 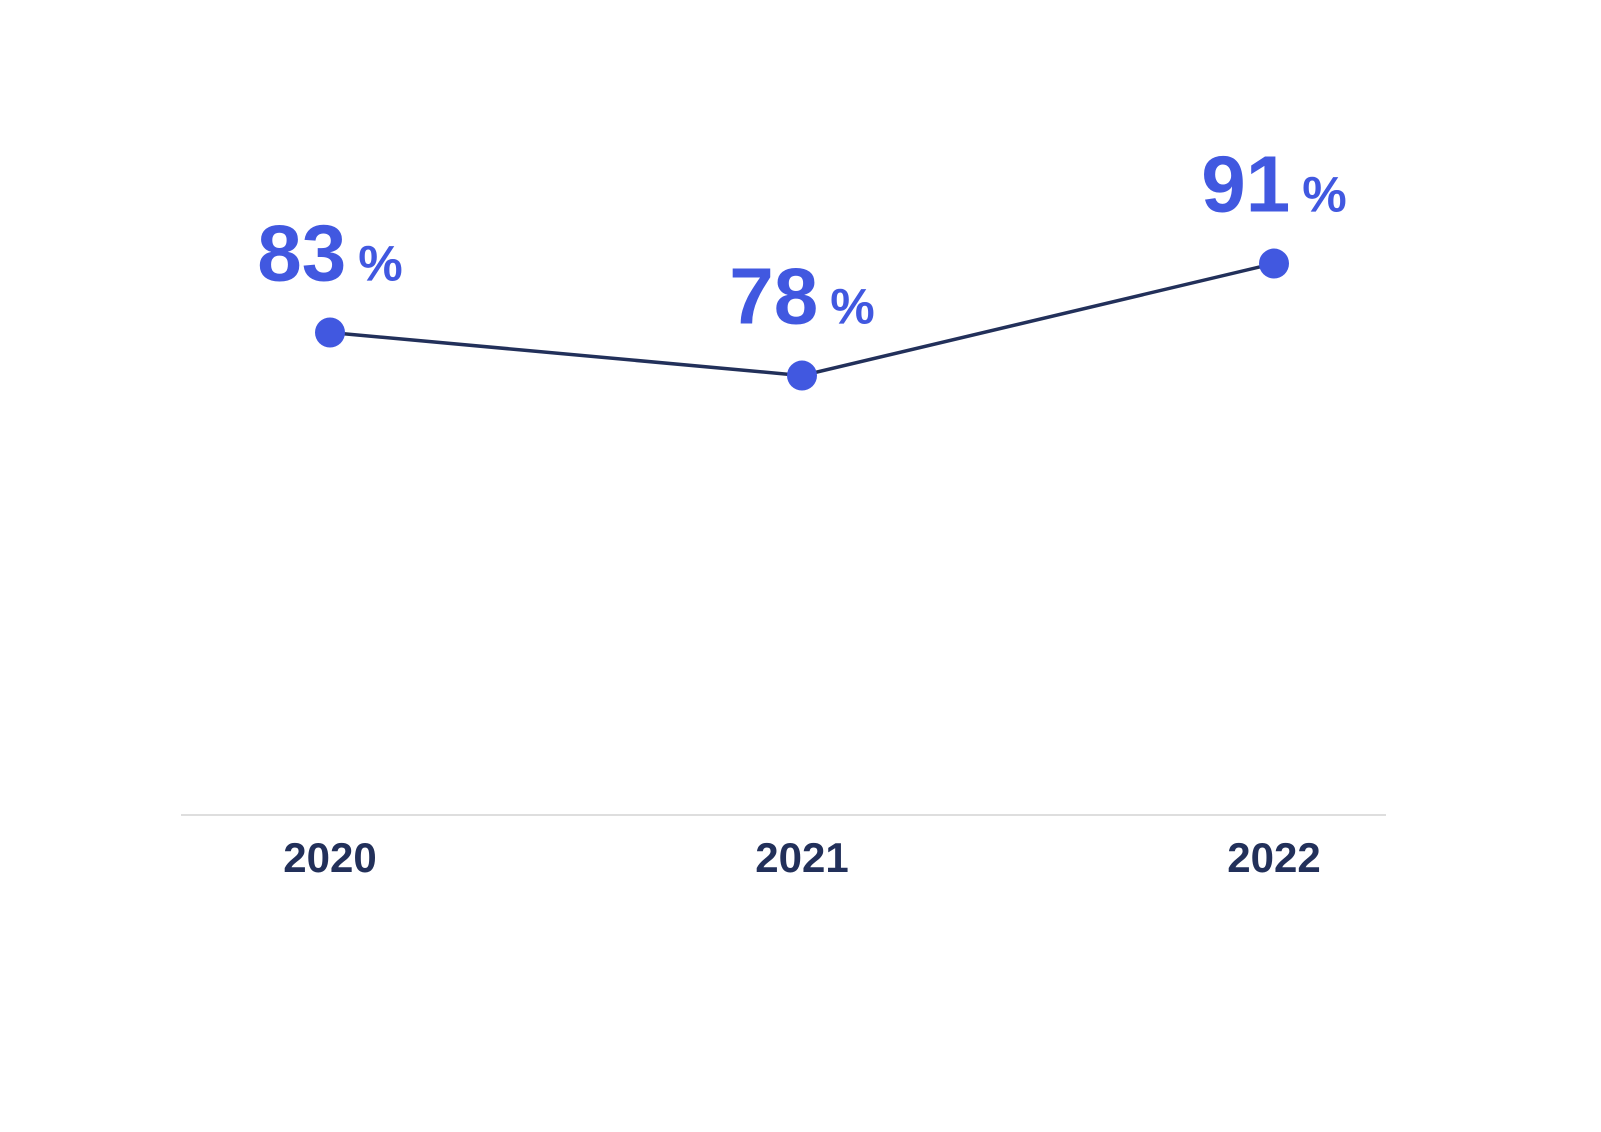 I want to click on x-tick-label: 2022, so click(x=1273, y=857).